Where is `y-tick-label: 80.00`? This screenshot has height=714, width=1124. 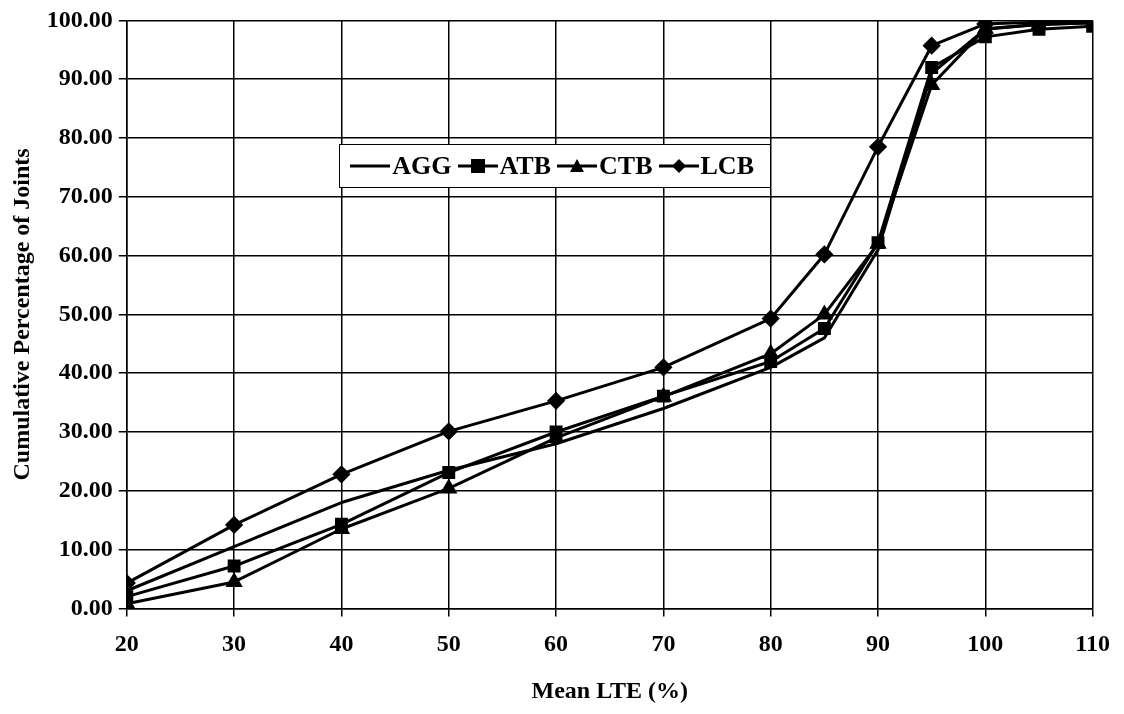
y-tick-label: 80.00 is located at coordinates (85, 136).